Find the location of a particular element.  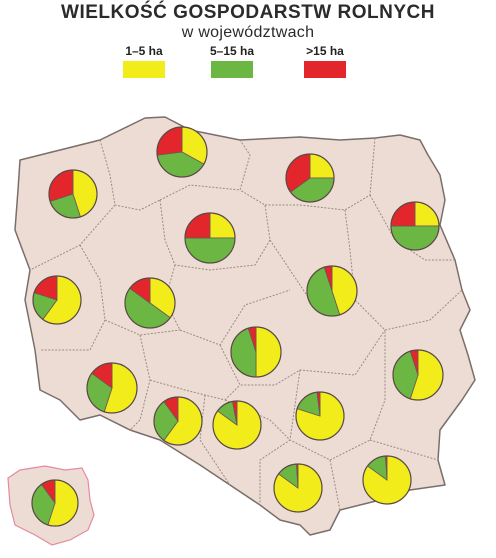

legend-item-medium: 5–15 ha is located at coordinates (232, 61).